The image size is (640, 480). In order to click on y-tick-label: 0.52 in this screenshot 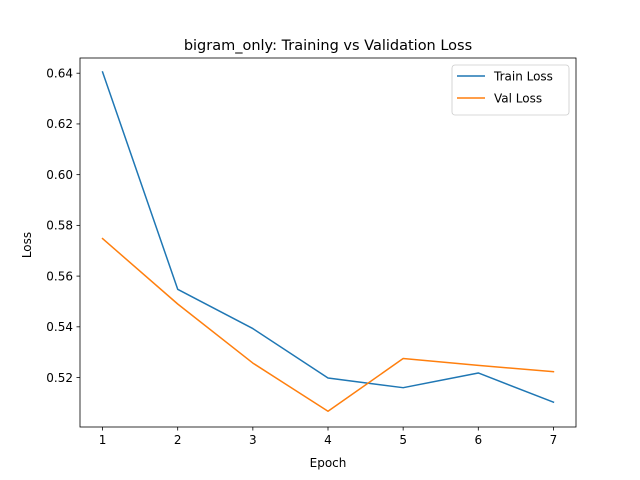, I will do `click(59, 378)`.